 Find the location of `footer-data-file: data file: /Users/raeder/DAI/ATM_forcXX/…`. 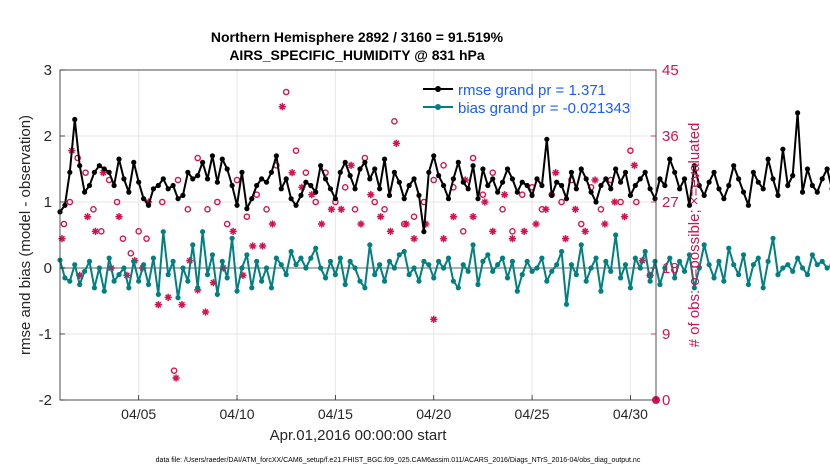

footer-data-file: data file: /Users/raeder/DAI/ATM_forcXX/… is located at coordinates (398, 460).